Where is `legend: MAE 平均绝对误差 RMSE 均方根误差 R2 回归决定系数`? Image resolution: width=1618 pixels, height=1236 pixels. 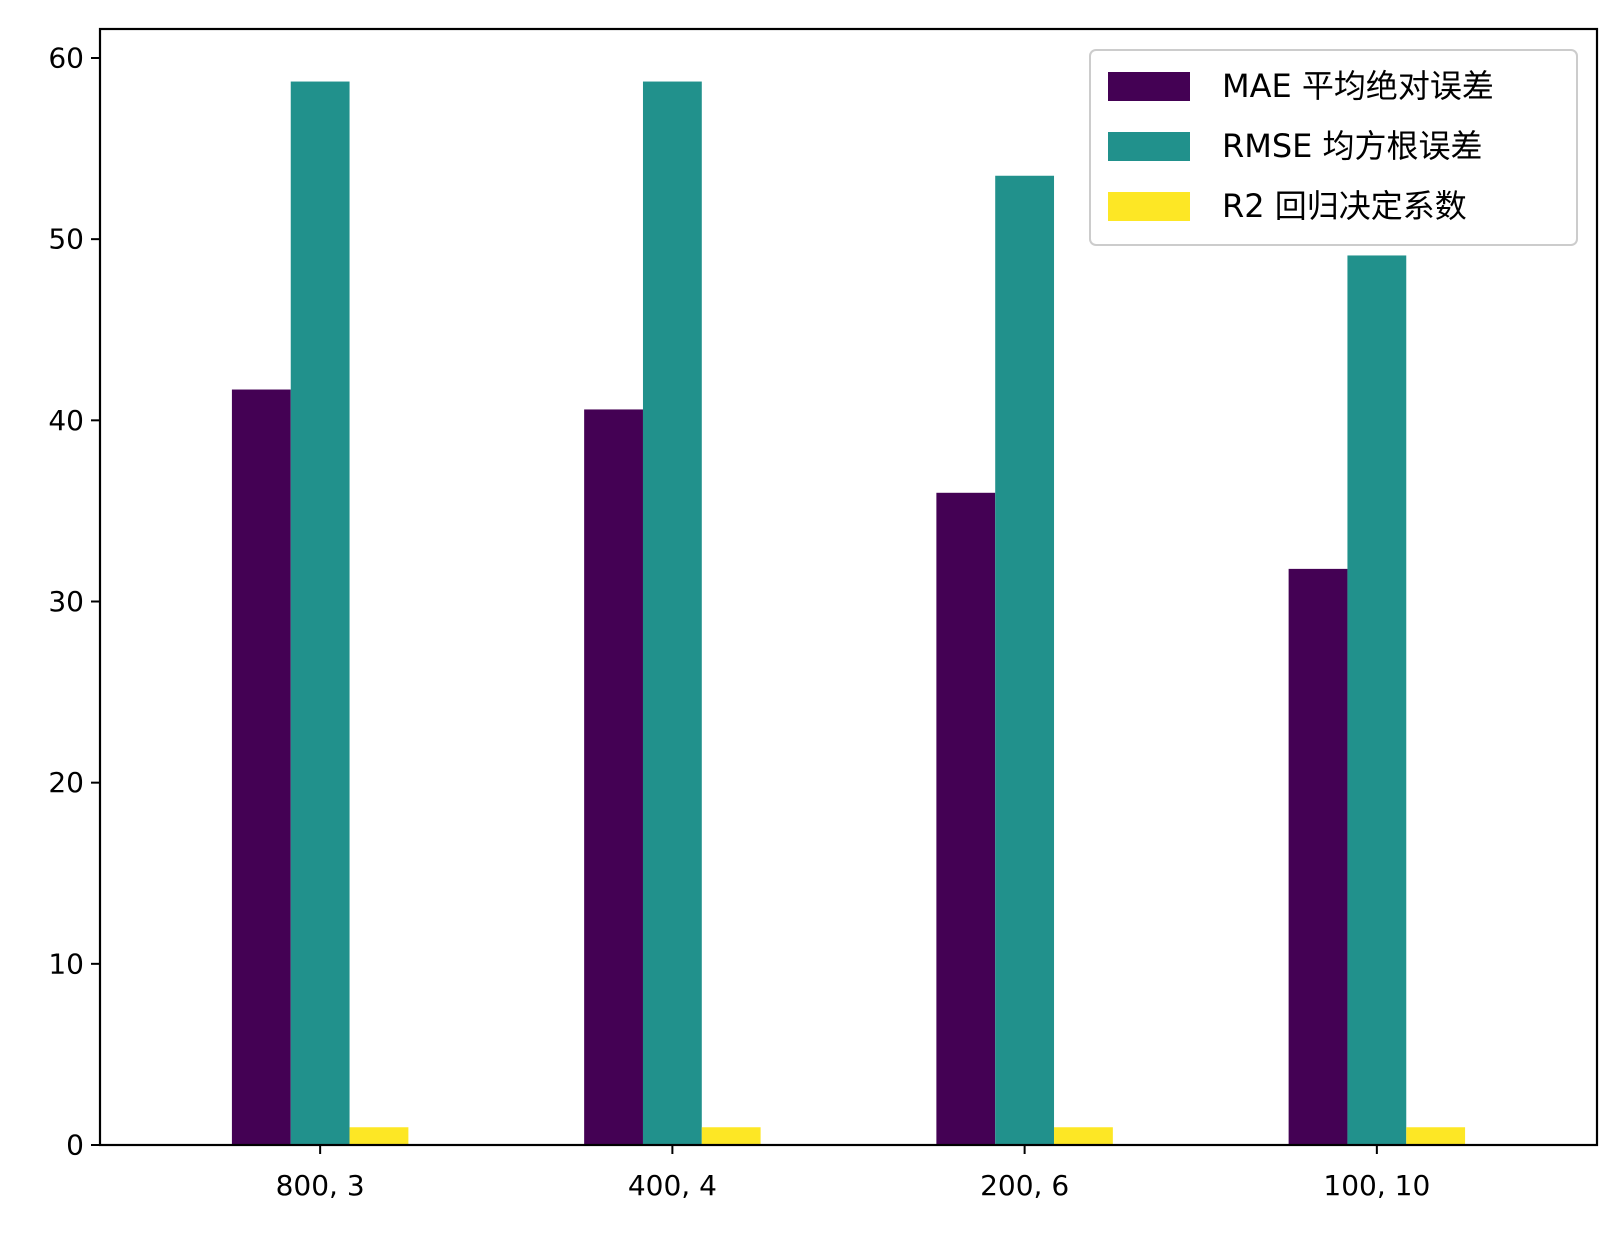
legend: MAE 平均绝对误差 RMSE 均方根误差 R2 回归决定系数 is located at coordinates (1333, 147).